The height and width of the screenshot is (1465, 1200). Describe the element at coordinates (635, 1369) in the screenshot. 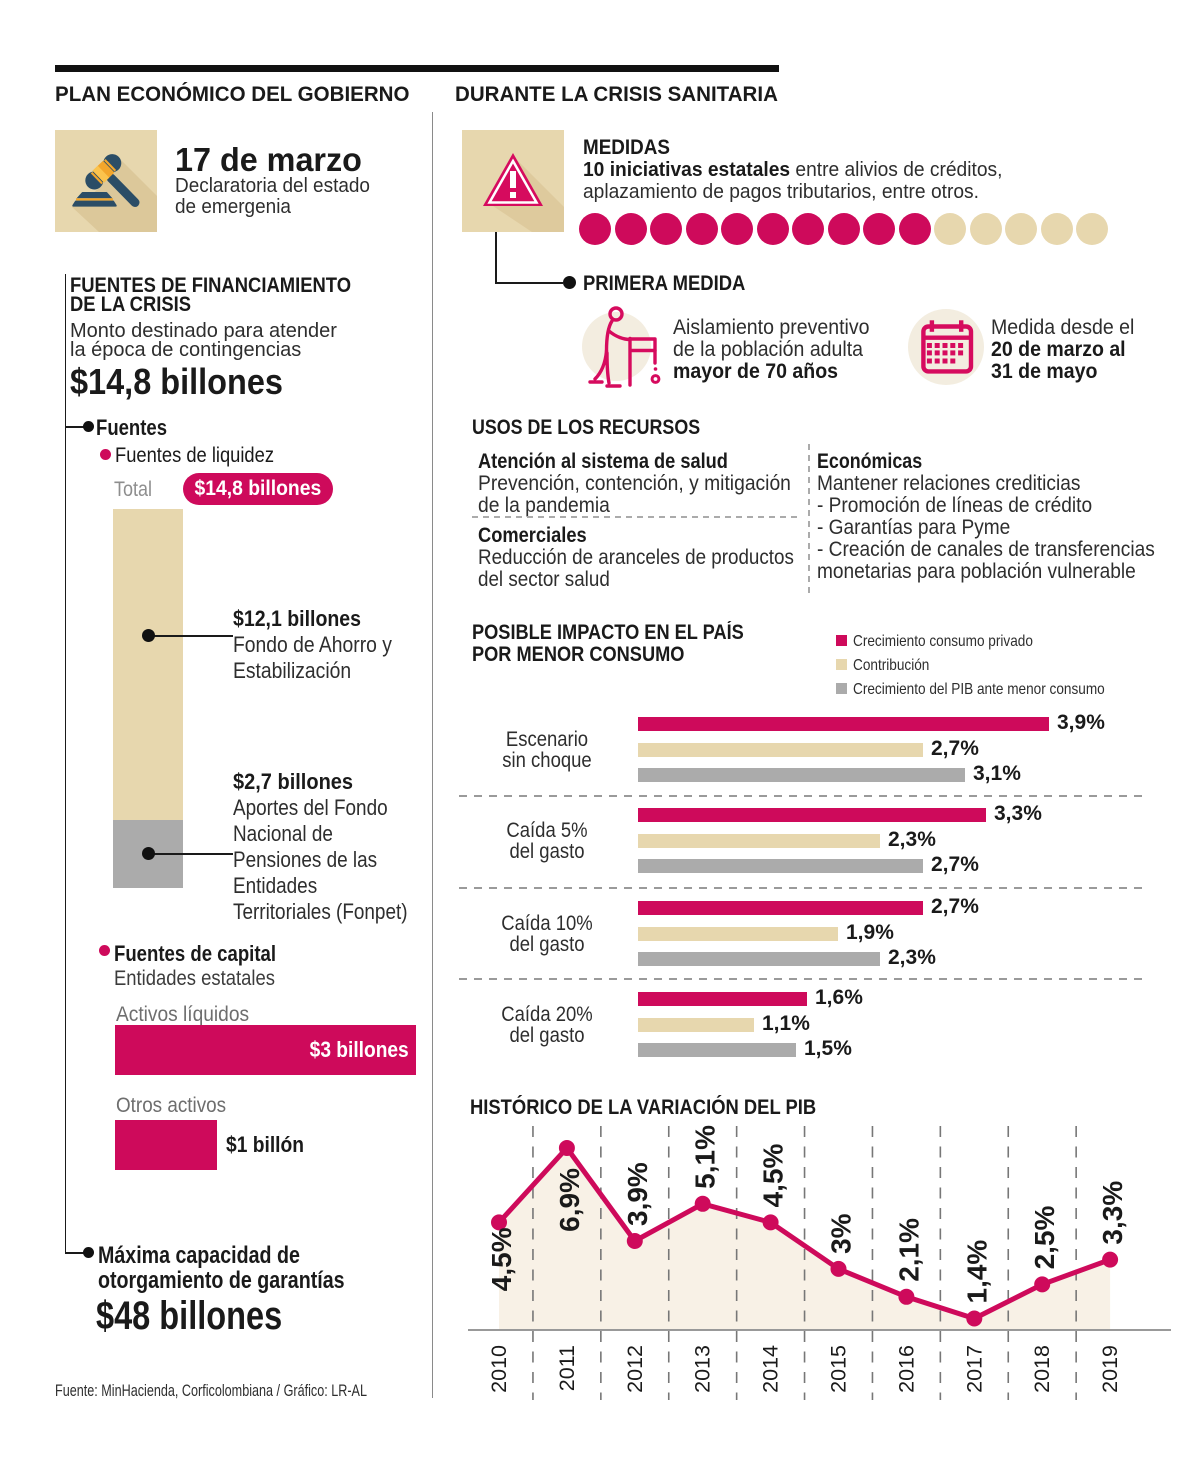

I see `svg-text: 2012` at that location.